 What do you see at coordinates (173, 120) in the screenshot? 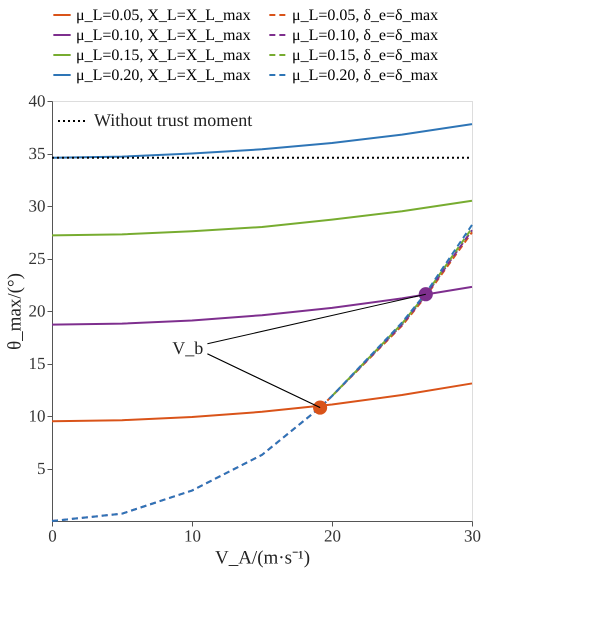
I see `legend-label: Without trust moment` at bounding box center [173, 120].